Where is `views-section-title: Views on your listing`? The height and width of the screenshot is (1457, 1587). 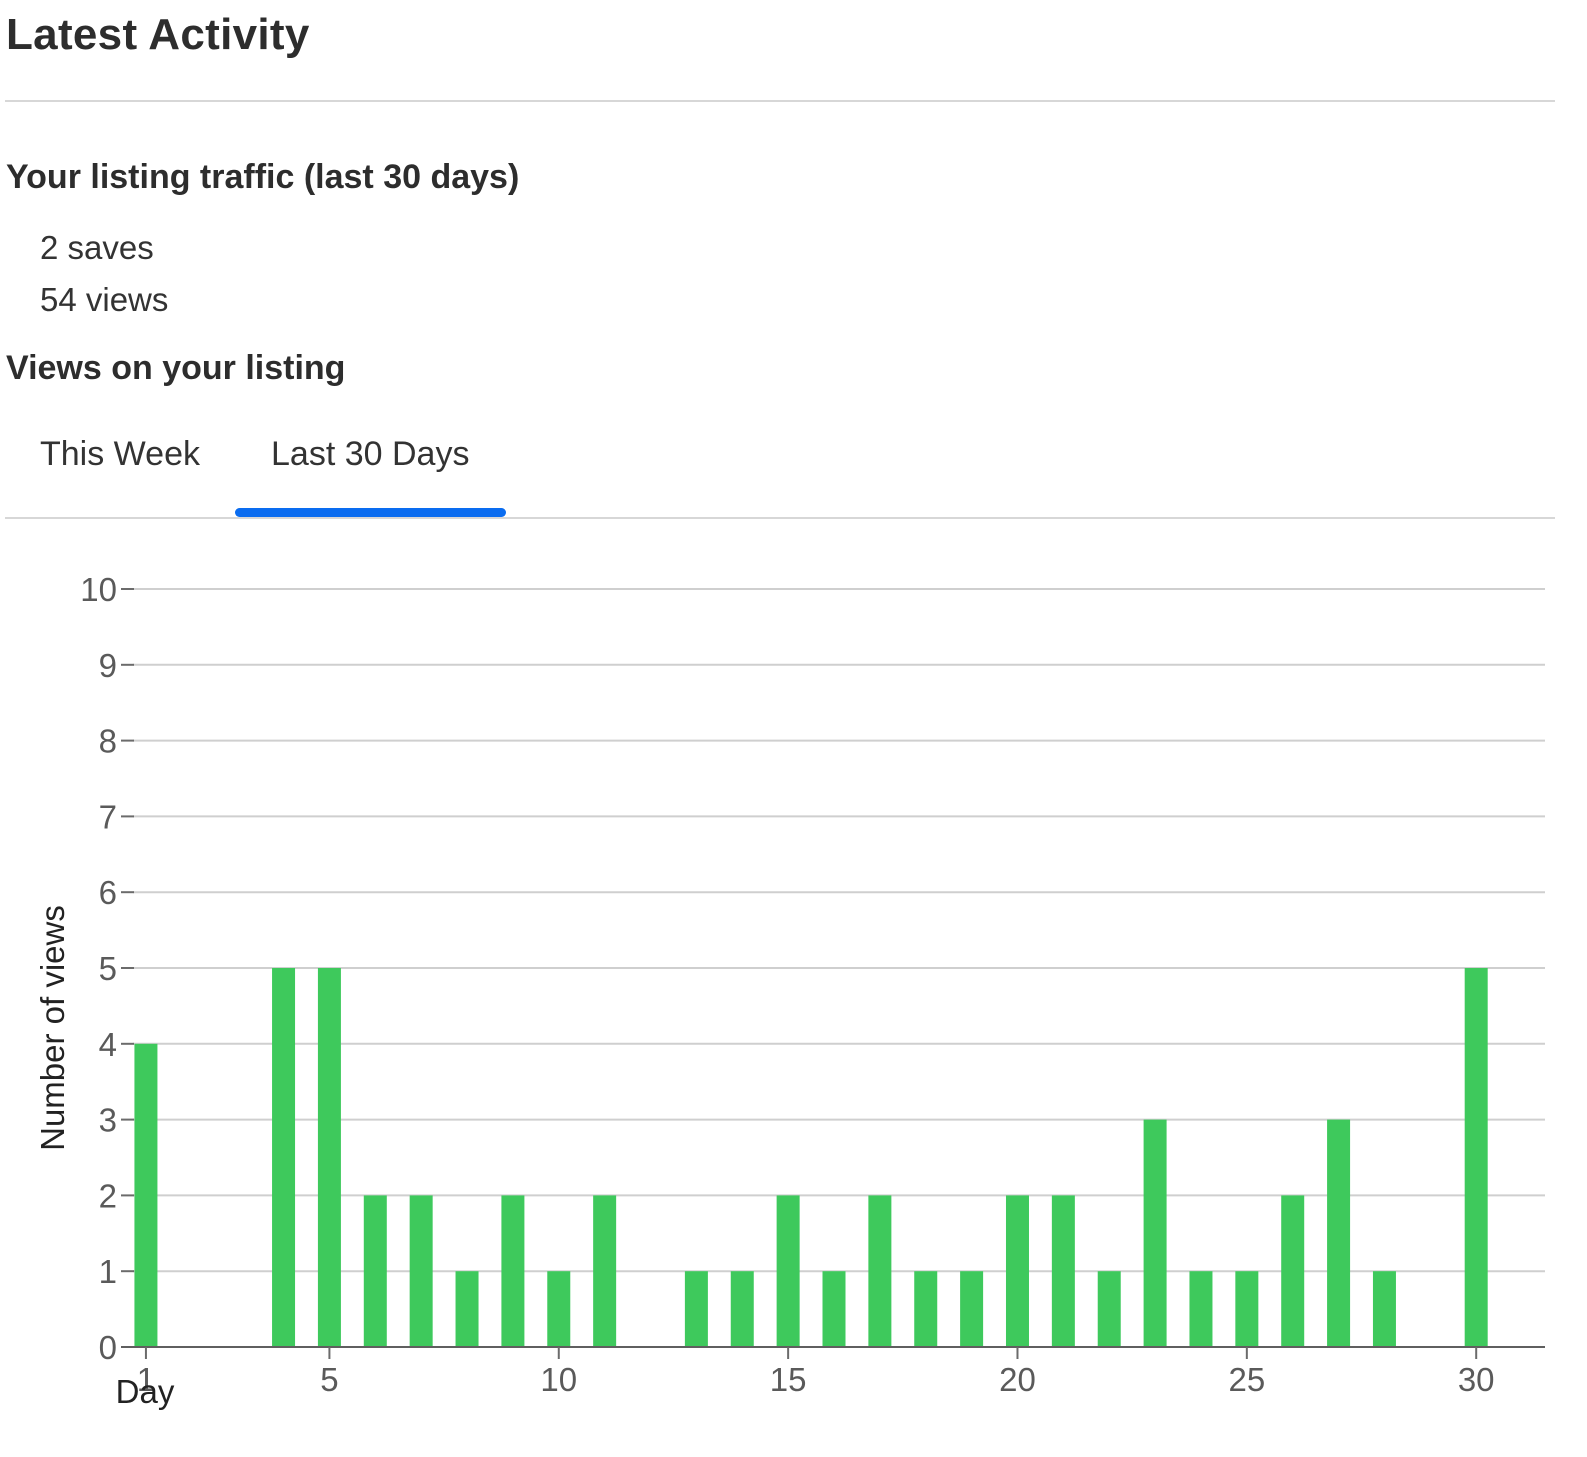 views-section-title: Views on your listing is located at coordinates (176, 368).